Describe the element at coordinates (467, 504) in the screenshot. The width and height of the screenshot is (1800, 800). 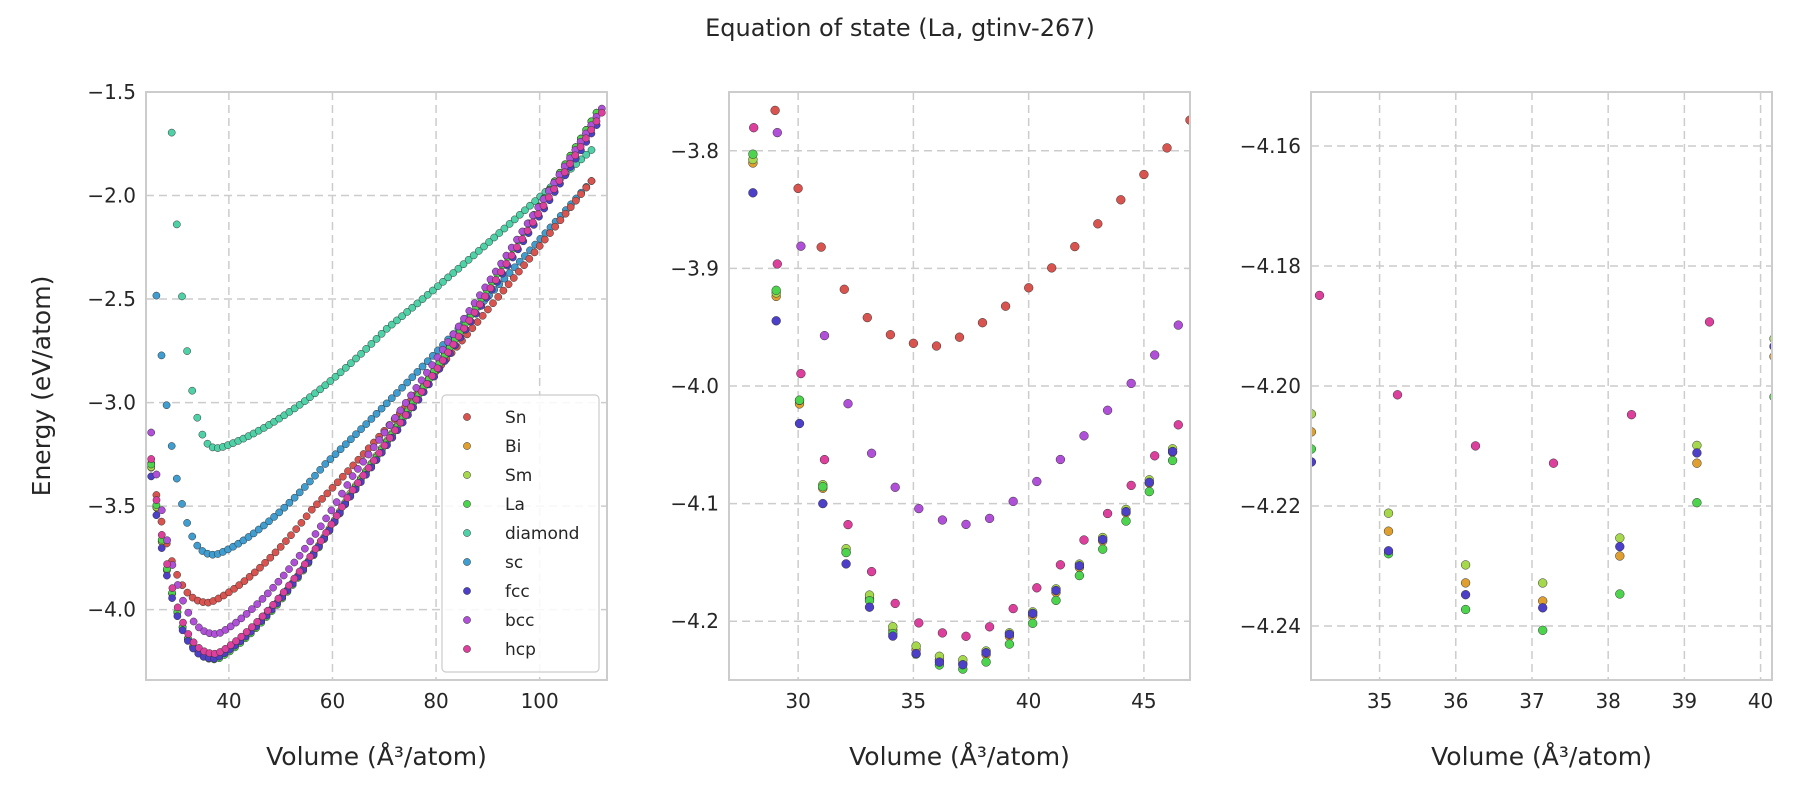
I see `legend-marker-La` at that location.